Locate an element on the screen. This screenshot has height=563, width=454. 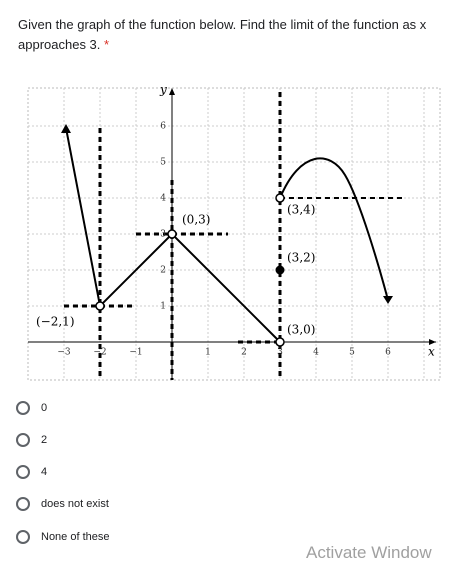
x-tick-label: −2 is located at coordinates (99, 353).